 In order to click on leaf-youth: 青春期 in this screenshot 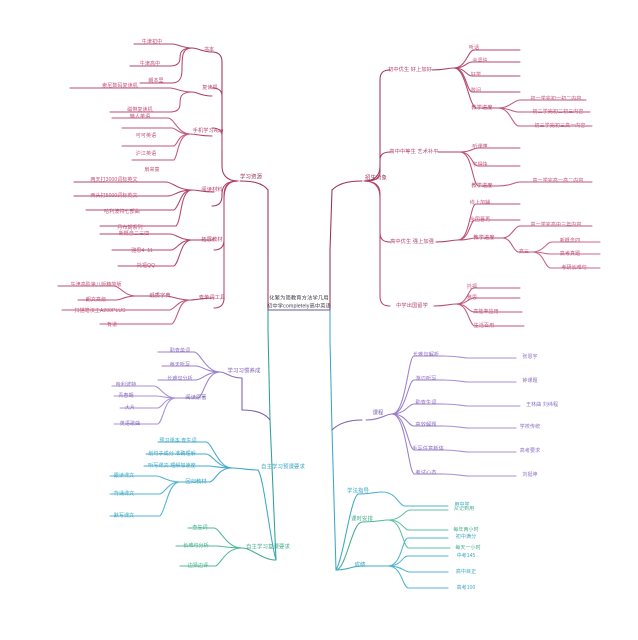, I will do `click(126, 395)`.